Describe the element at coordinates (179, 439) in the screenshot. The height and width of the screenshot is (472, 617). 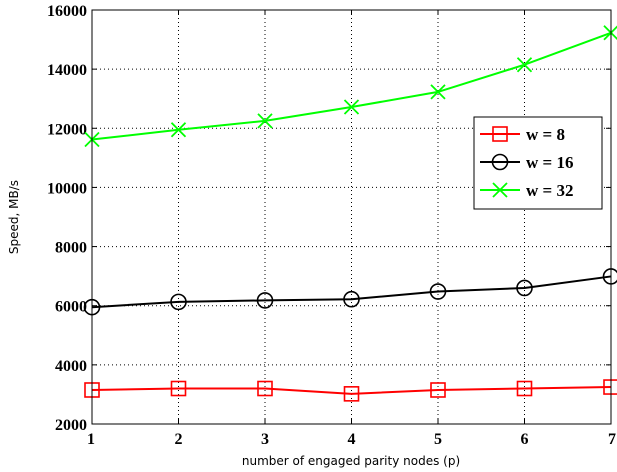
I see `x-tick-label: 2` at that location.